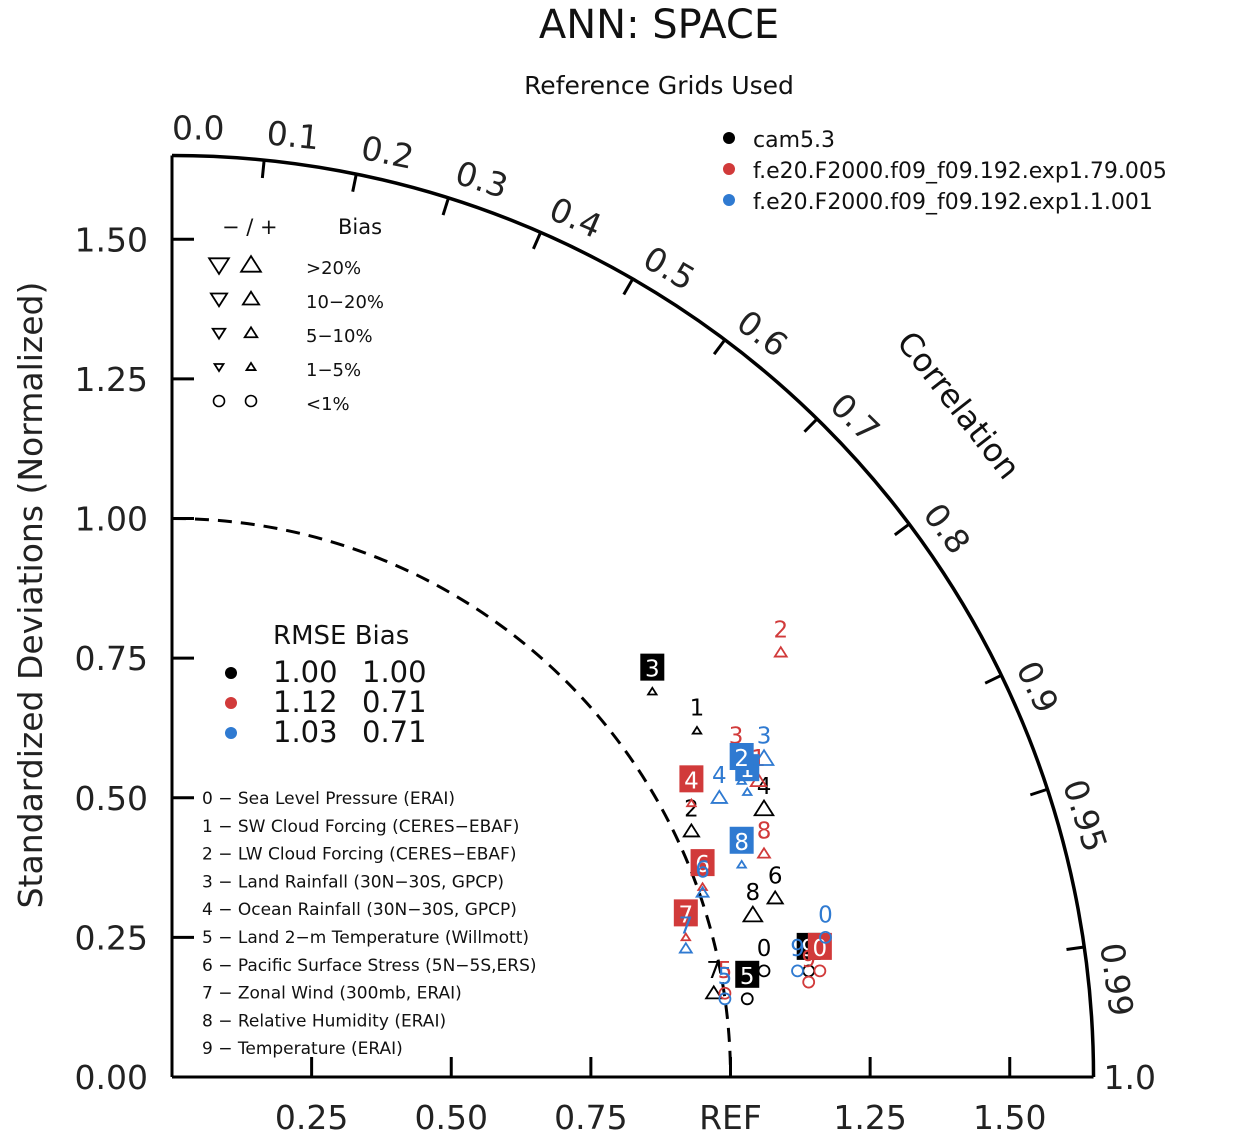 The image size is (1244, 1135). Describe the element at coordinates (250, 227) in the screenshot. I see `bias-legend-sign: − / +` at that location.